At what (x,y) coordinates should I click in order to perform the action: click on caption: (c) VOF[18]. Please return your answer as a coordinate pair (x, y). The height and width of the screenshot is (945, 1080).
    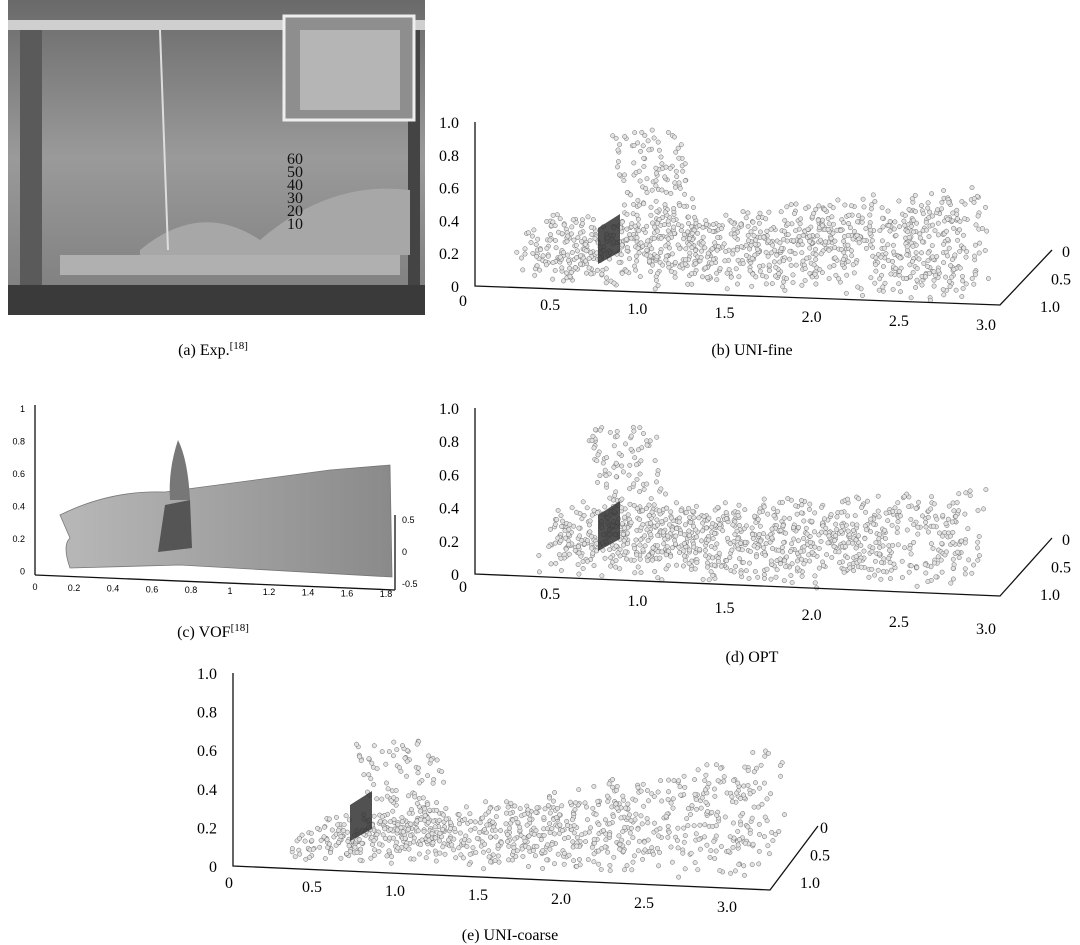
    Looking at the image, I should click on (213, 631).